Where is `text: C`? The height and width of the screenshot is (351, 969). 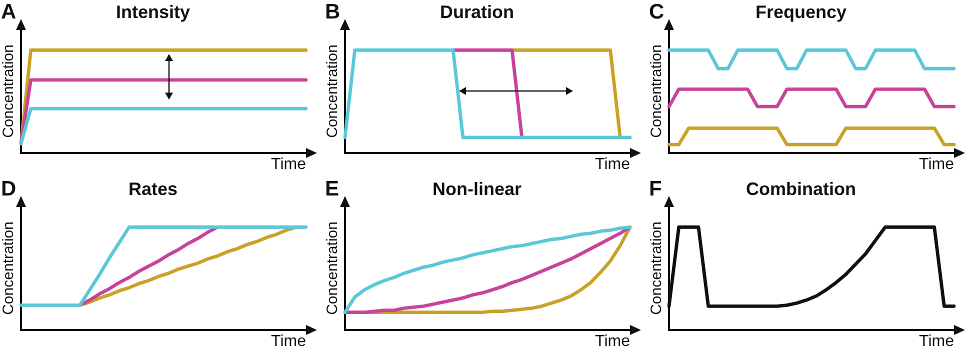
text: C is located at coordinates (656, 12).